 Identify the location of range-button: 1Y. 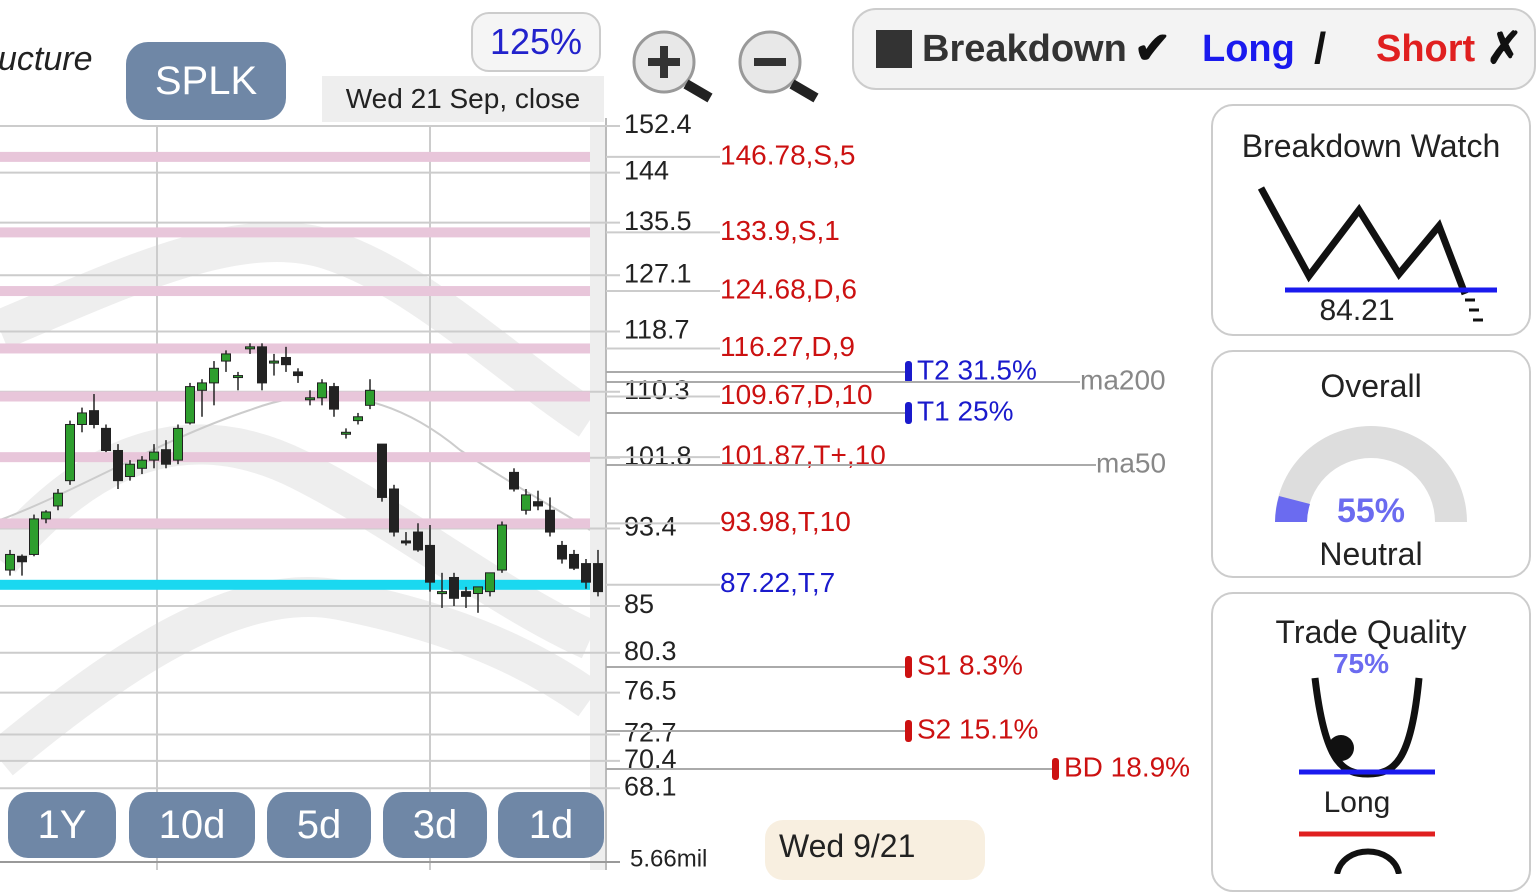
(62, 825).